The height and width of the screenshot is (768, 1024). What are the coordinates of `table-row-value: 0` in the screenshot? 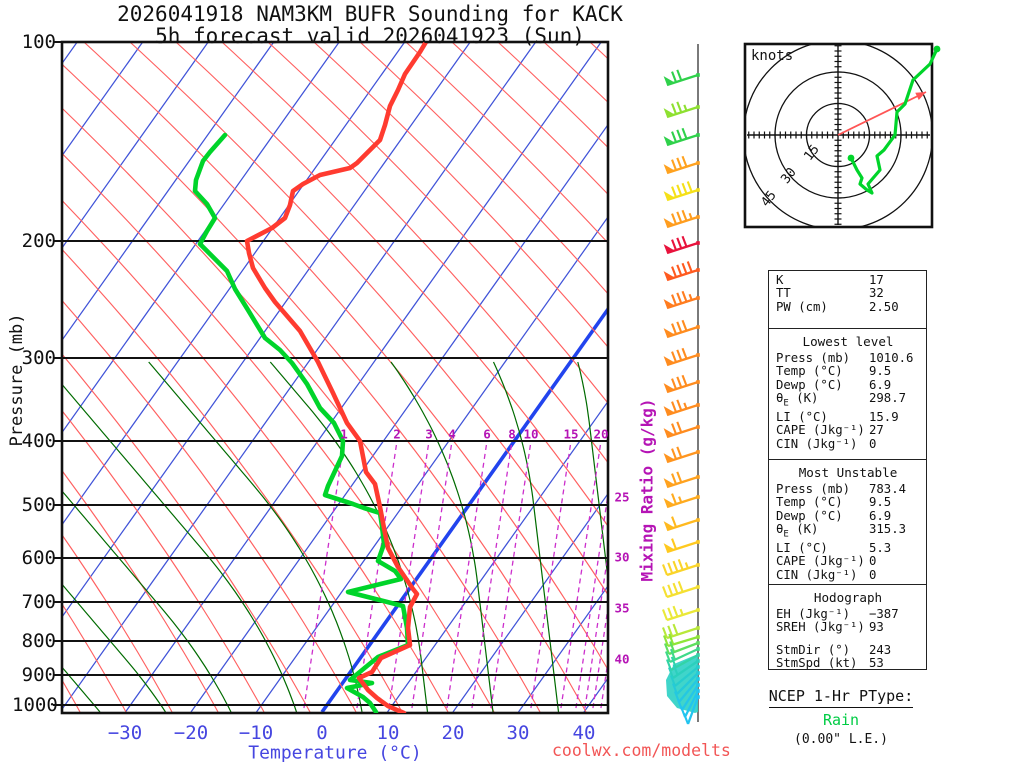 It's located at (873, 574).